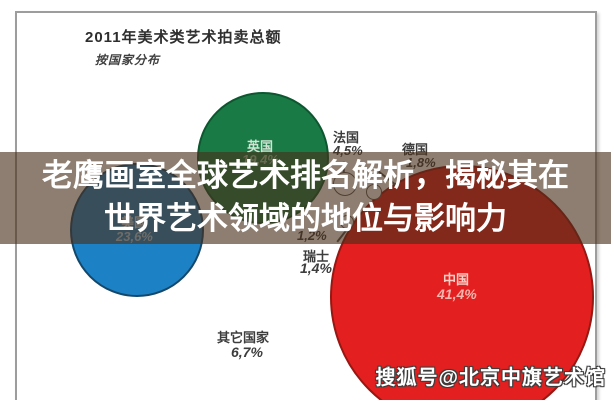  What do you see at coordinates (305, 175) in the screenshot?
I see `headline-line-1: 老鹰画室全球艺术排名解析，揭秘其在` at bounding box center [305, 175].